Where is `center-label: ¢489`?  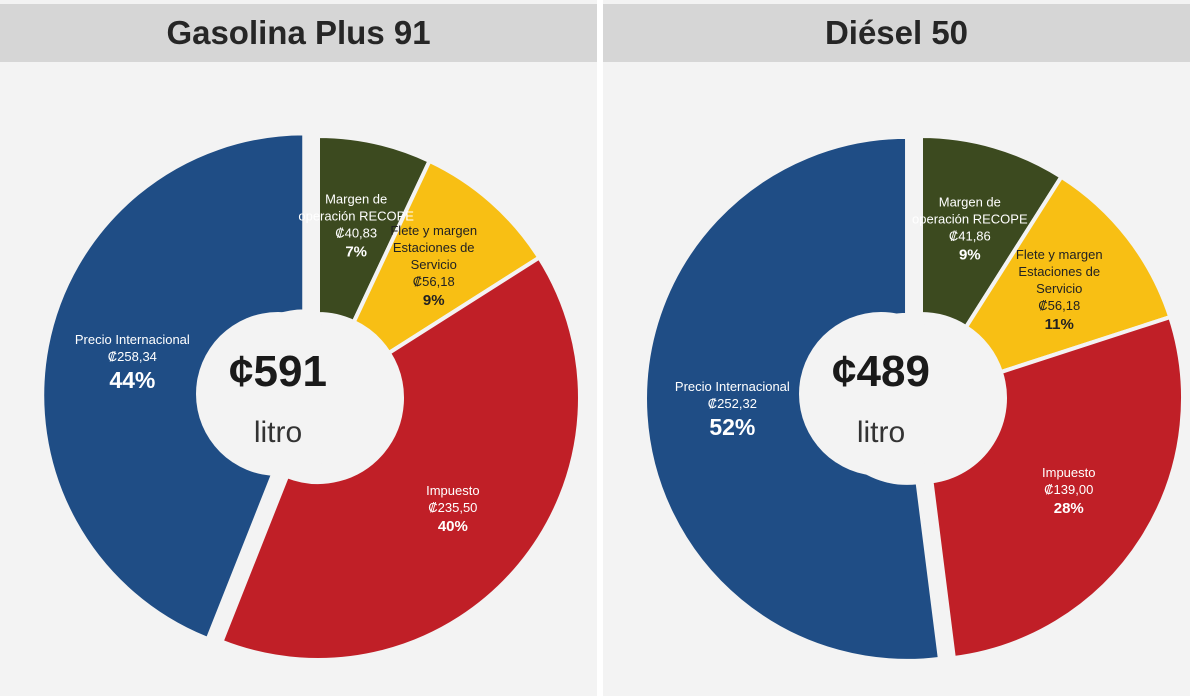 center-label: ¢489 is located at coordinates (881, 371).